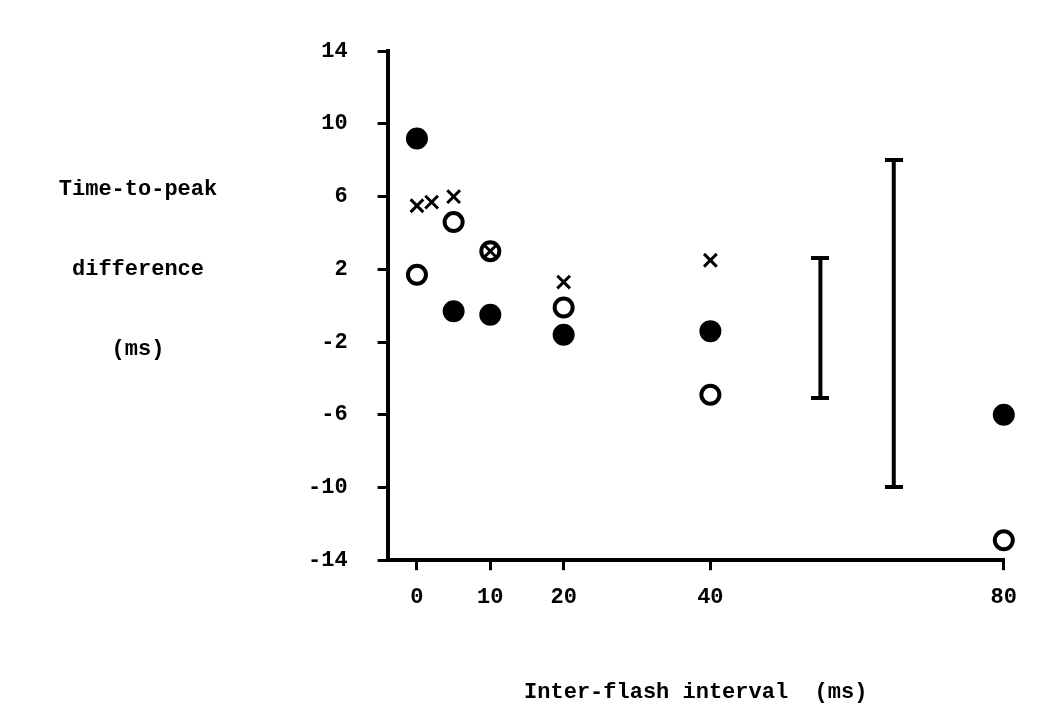 This screenshot has width=1039, height=728. What do you see at coordinates (328, 488) in the screenshot?
I see `y-tick-label: -10` at bounding box center [328, 488].